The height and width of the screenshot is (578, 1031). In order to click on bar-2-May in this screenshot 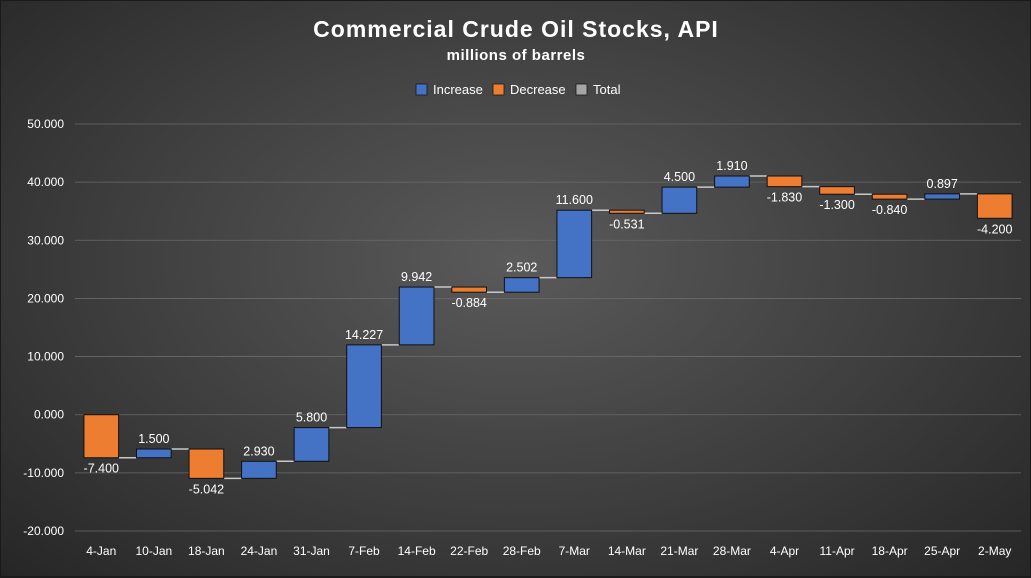, I will do `click(994, 206)`.